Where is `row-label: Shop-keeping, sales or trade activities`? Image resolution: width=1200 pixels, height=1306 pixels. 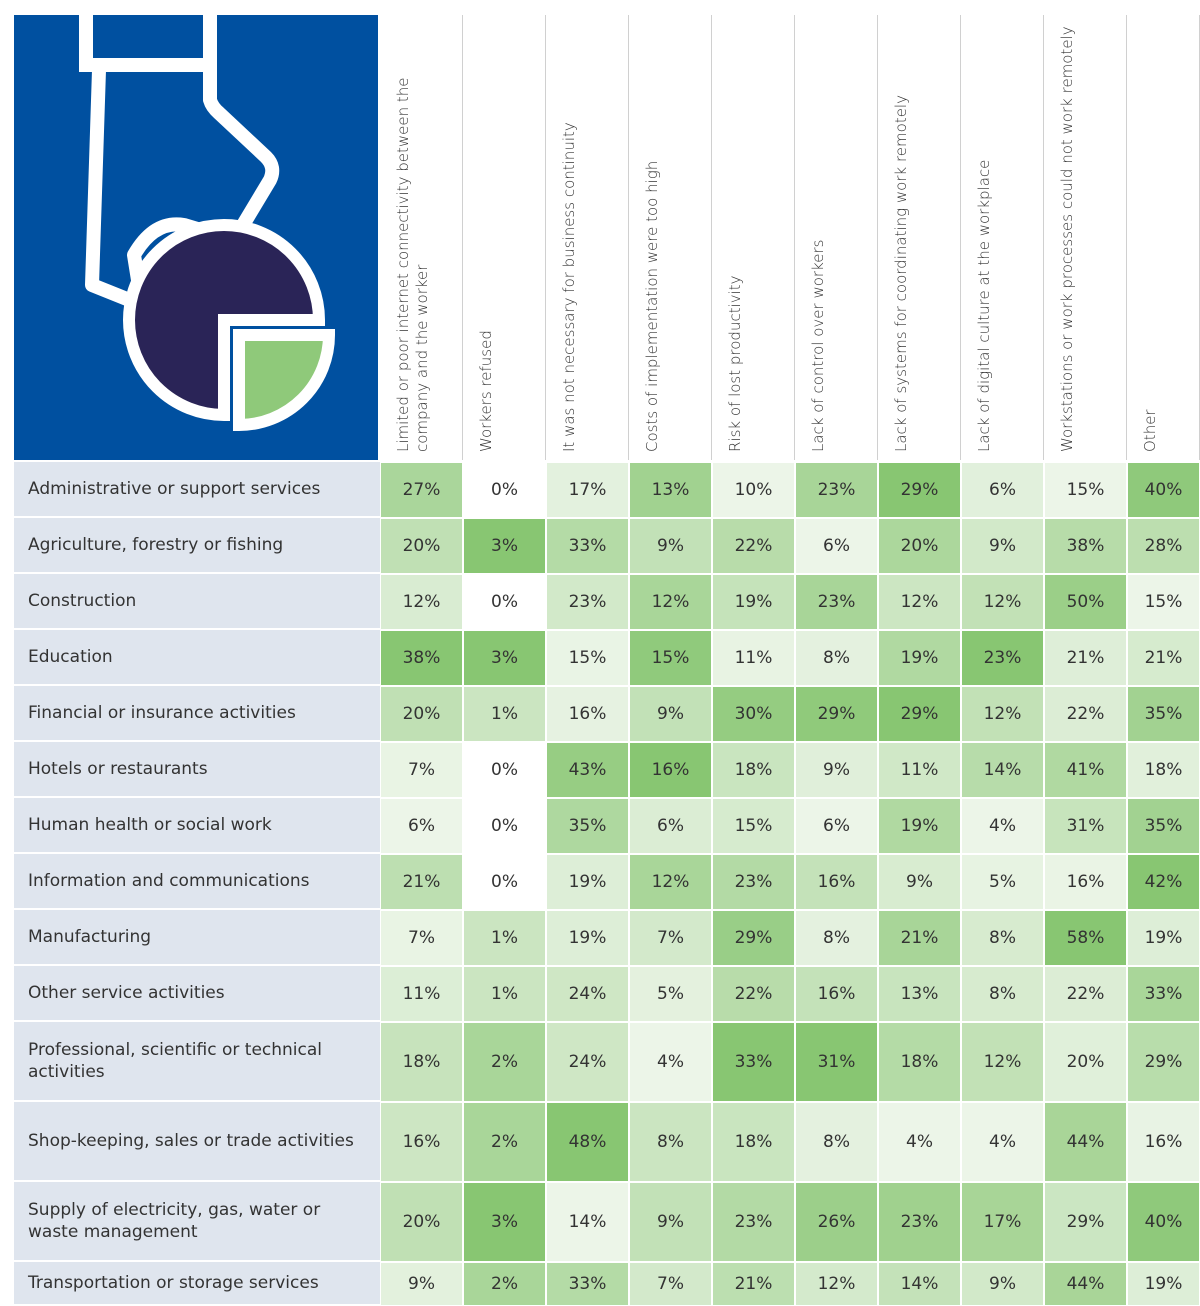 row-label: Shop-keeping, sales or trade activities is located at coordinates (197, 1142).